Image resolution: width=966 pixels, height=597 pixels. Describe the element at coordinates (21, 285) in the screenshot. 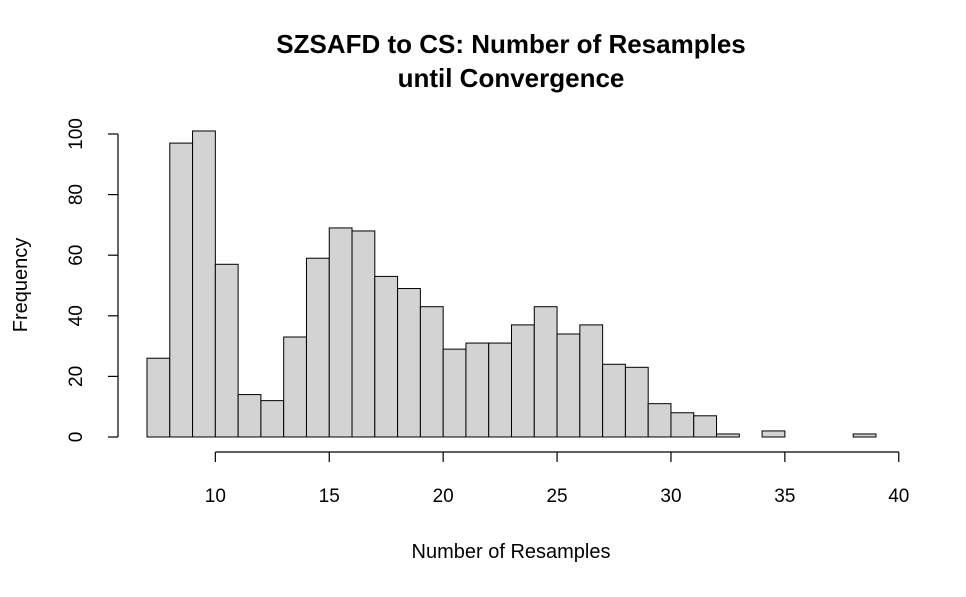

I see `y-axis-label: Frequency` at that location.